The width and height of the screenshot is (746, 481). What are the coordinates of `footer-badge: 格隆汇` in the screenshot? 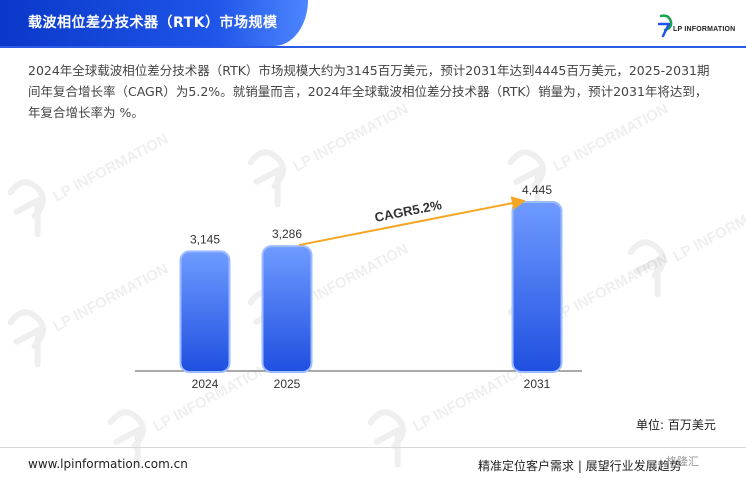 It's located at (682, 461).